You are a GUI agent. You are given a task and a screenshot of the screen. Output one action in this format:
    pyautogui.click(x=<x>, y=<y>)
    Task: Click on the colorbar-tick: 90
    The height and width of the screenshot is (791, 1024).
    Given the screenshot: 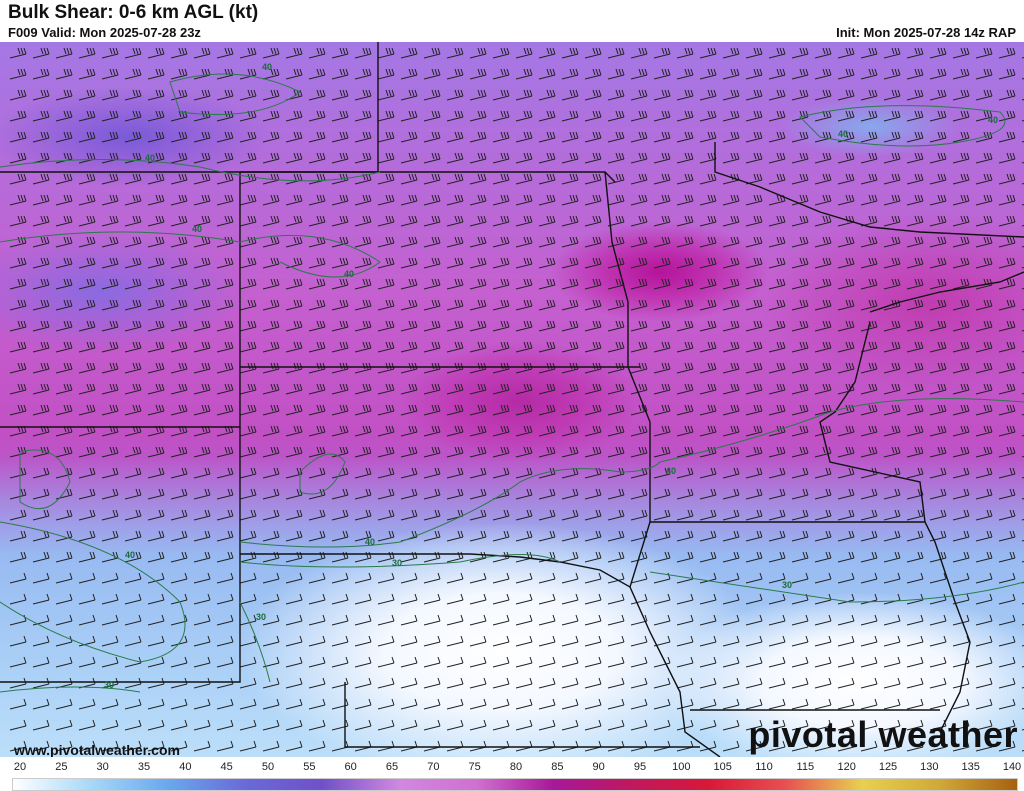 What is the action you would take?
    pyautogui.click(x=598, y=767)
    